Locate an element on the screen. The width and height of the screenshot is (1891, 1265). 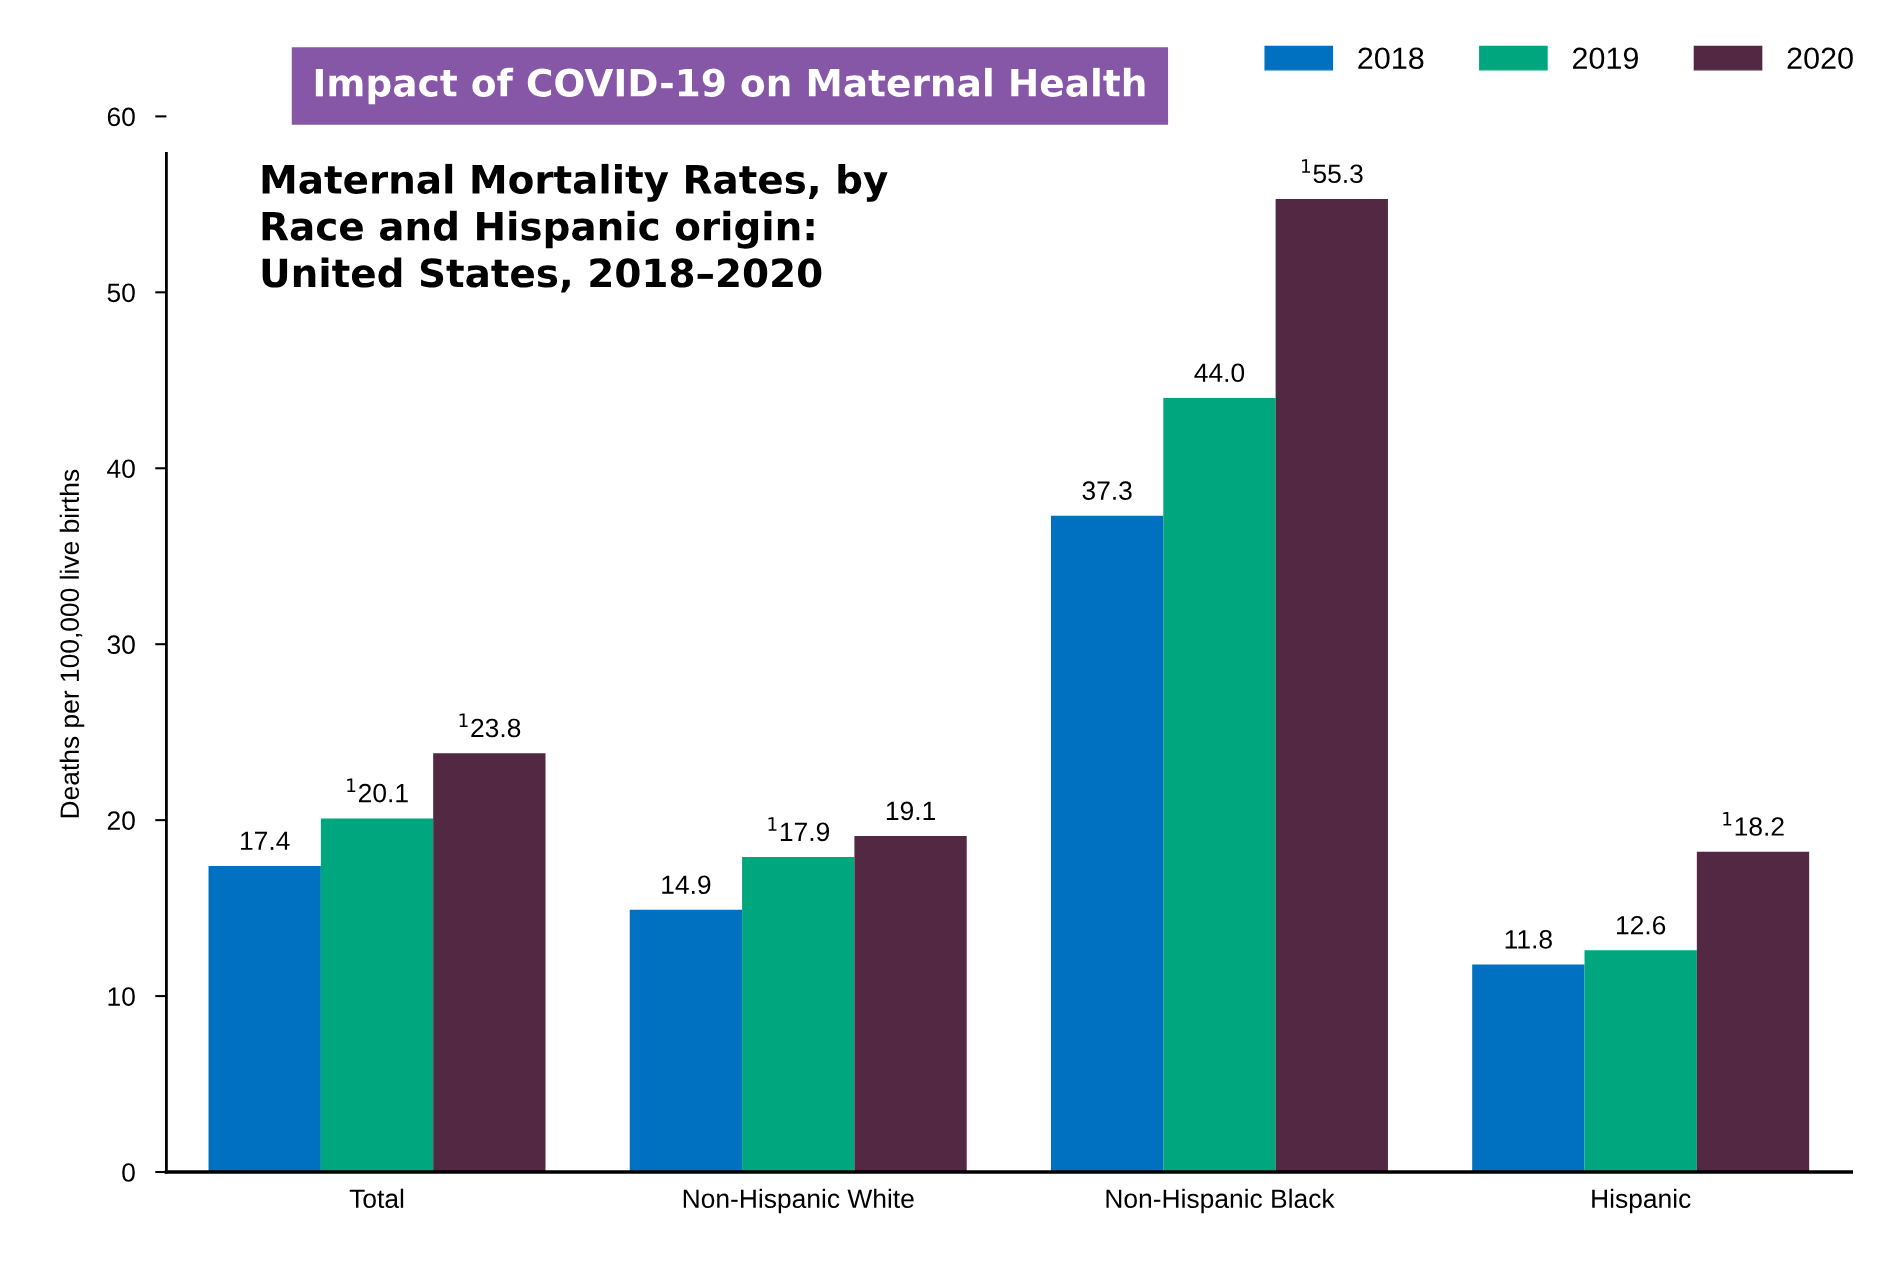
data-label: 17.4 is located at coordinates (265, 840).